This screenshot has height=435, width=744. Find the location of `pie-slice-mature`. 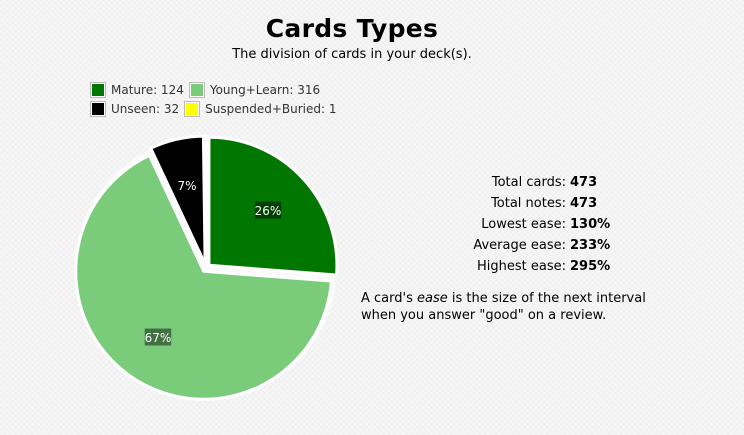

pie-slice-mature is located at coordinates (273, 206).